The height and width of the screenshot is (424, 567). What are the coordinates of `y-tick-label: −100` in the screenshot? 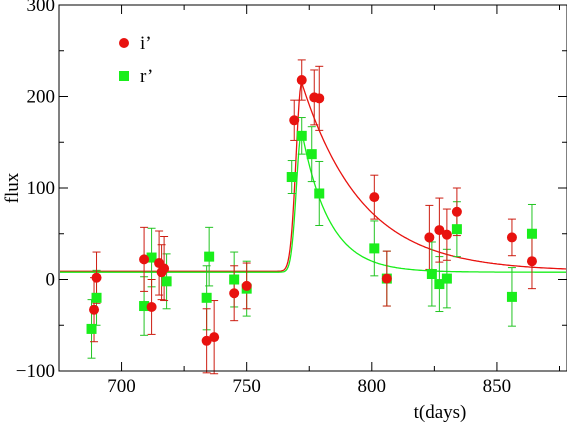 It's located at (35, 371).